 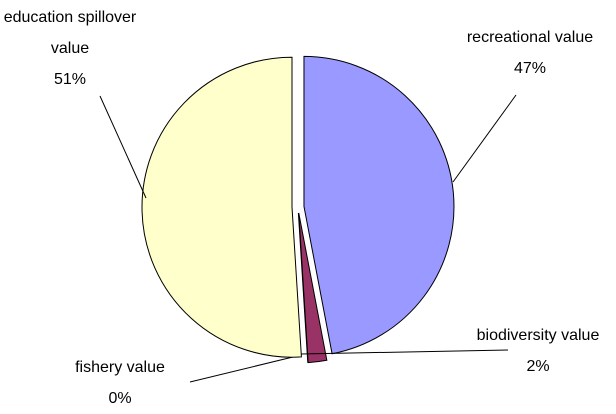 What do you see at coordinates (70, 33) in the screenshot?
I see `category-label: education spillover value` at bounding box center [70, 33].